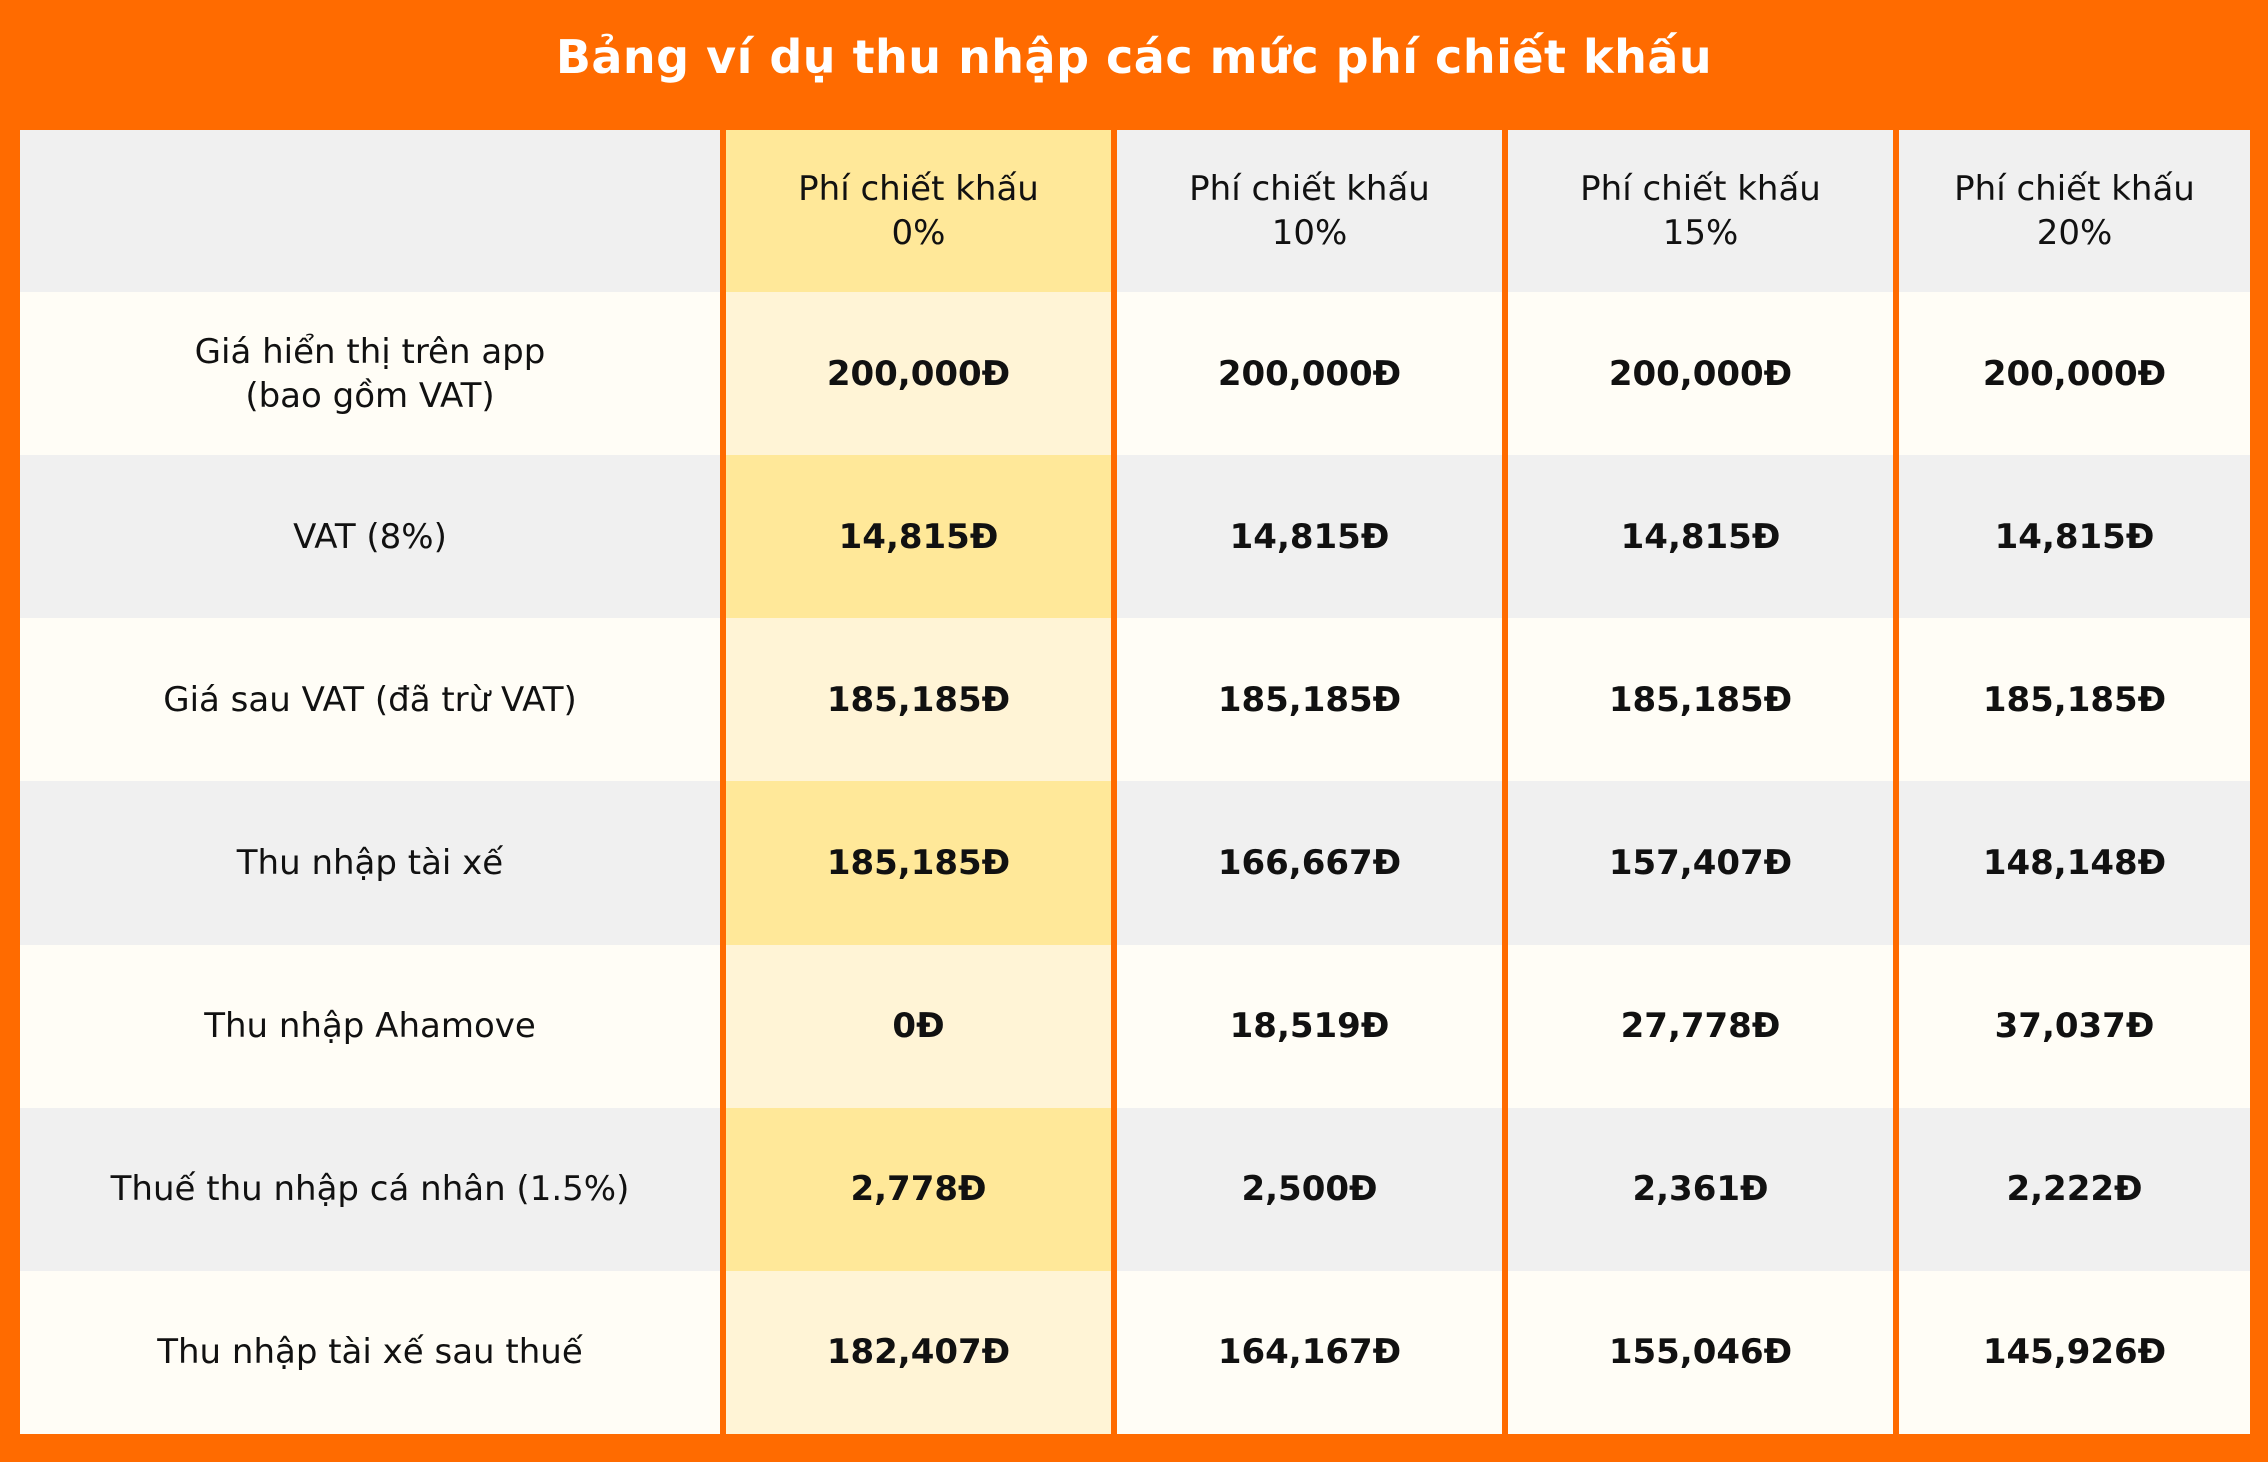 Image resolution: width=2268 pixels, height=1462 pixels. Describe the element at coordinates (917, 1352) in the screenshot. I see `cell-value: 182,407Đ` at that location.